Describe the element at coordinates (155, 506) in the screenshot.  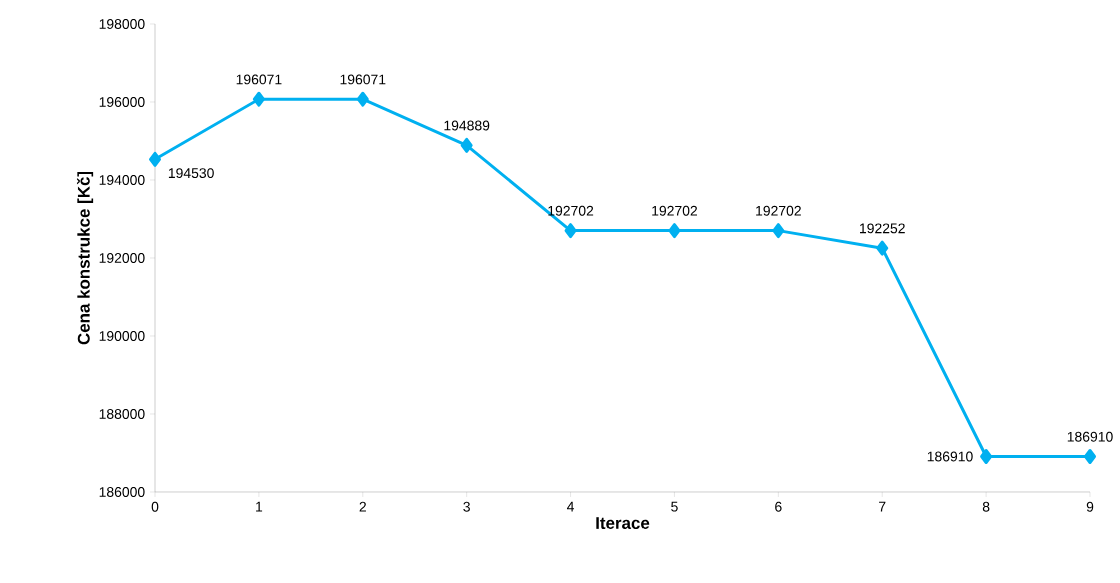
I see `x-tick-label: 0` at that location.